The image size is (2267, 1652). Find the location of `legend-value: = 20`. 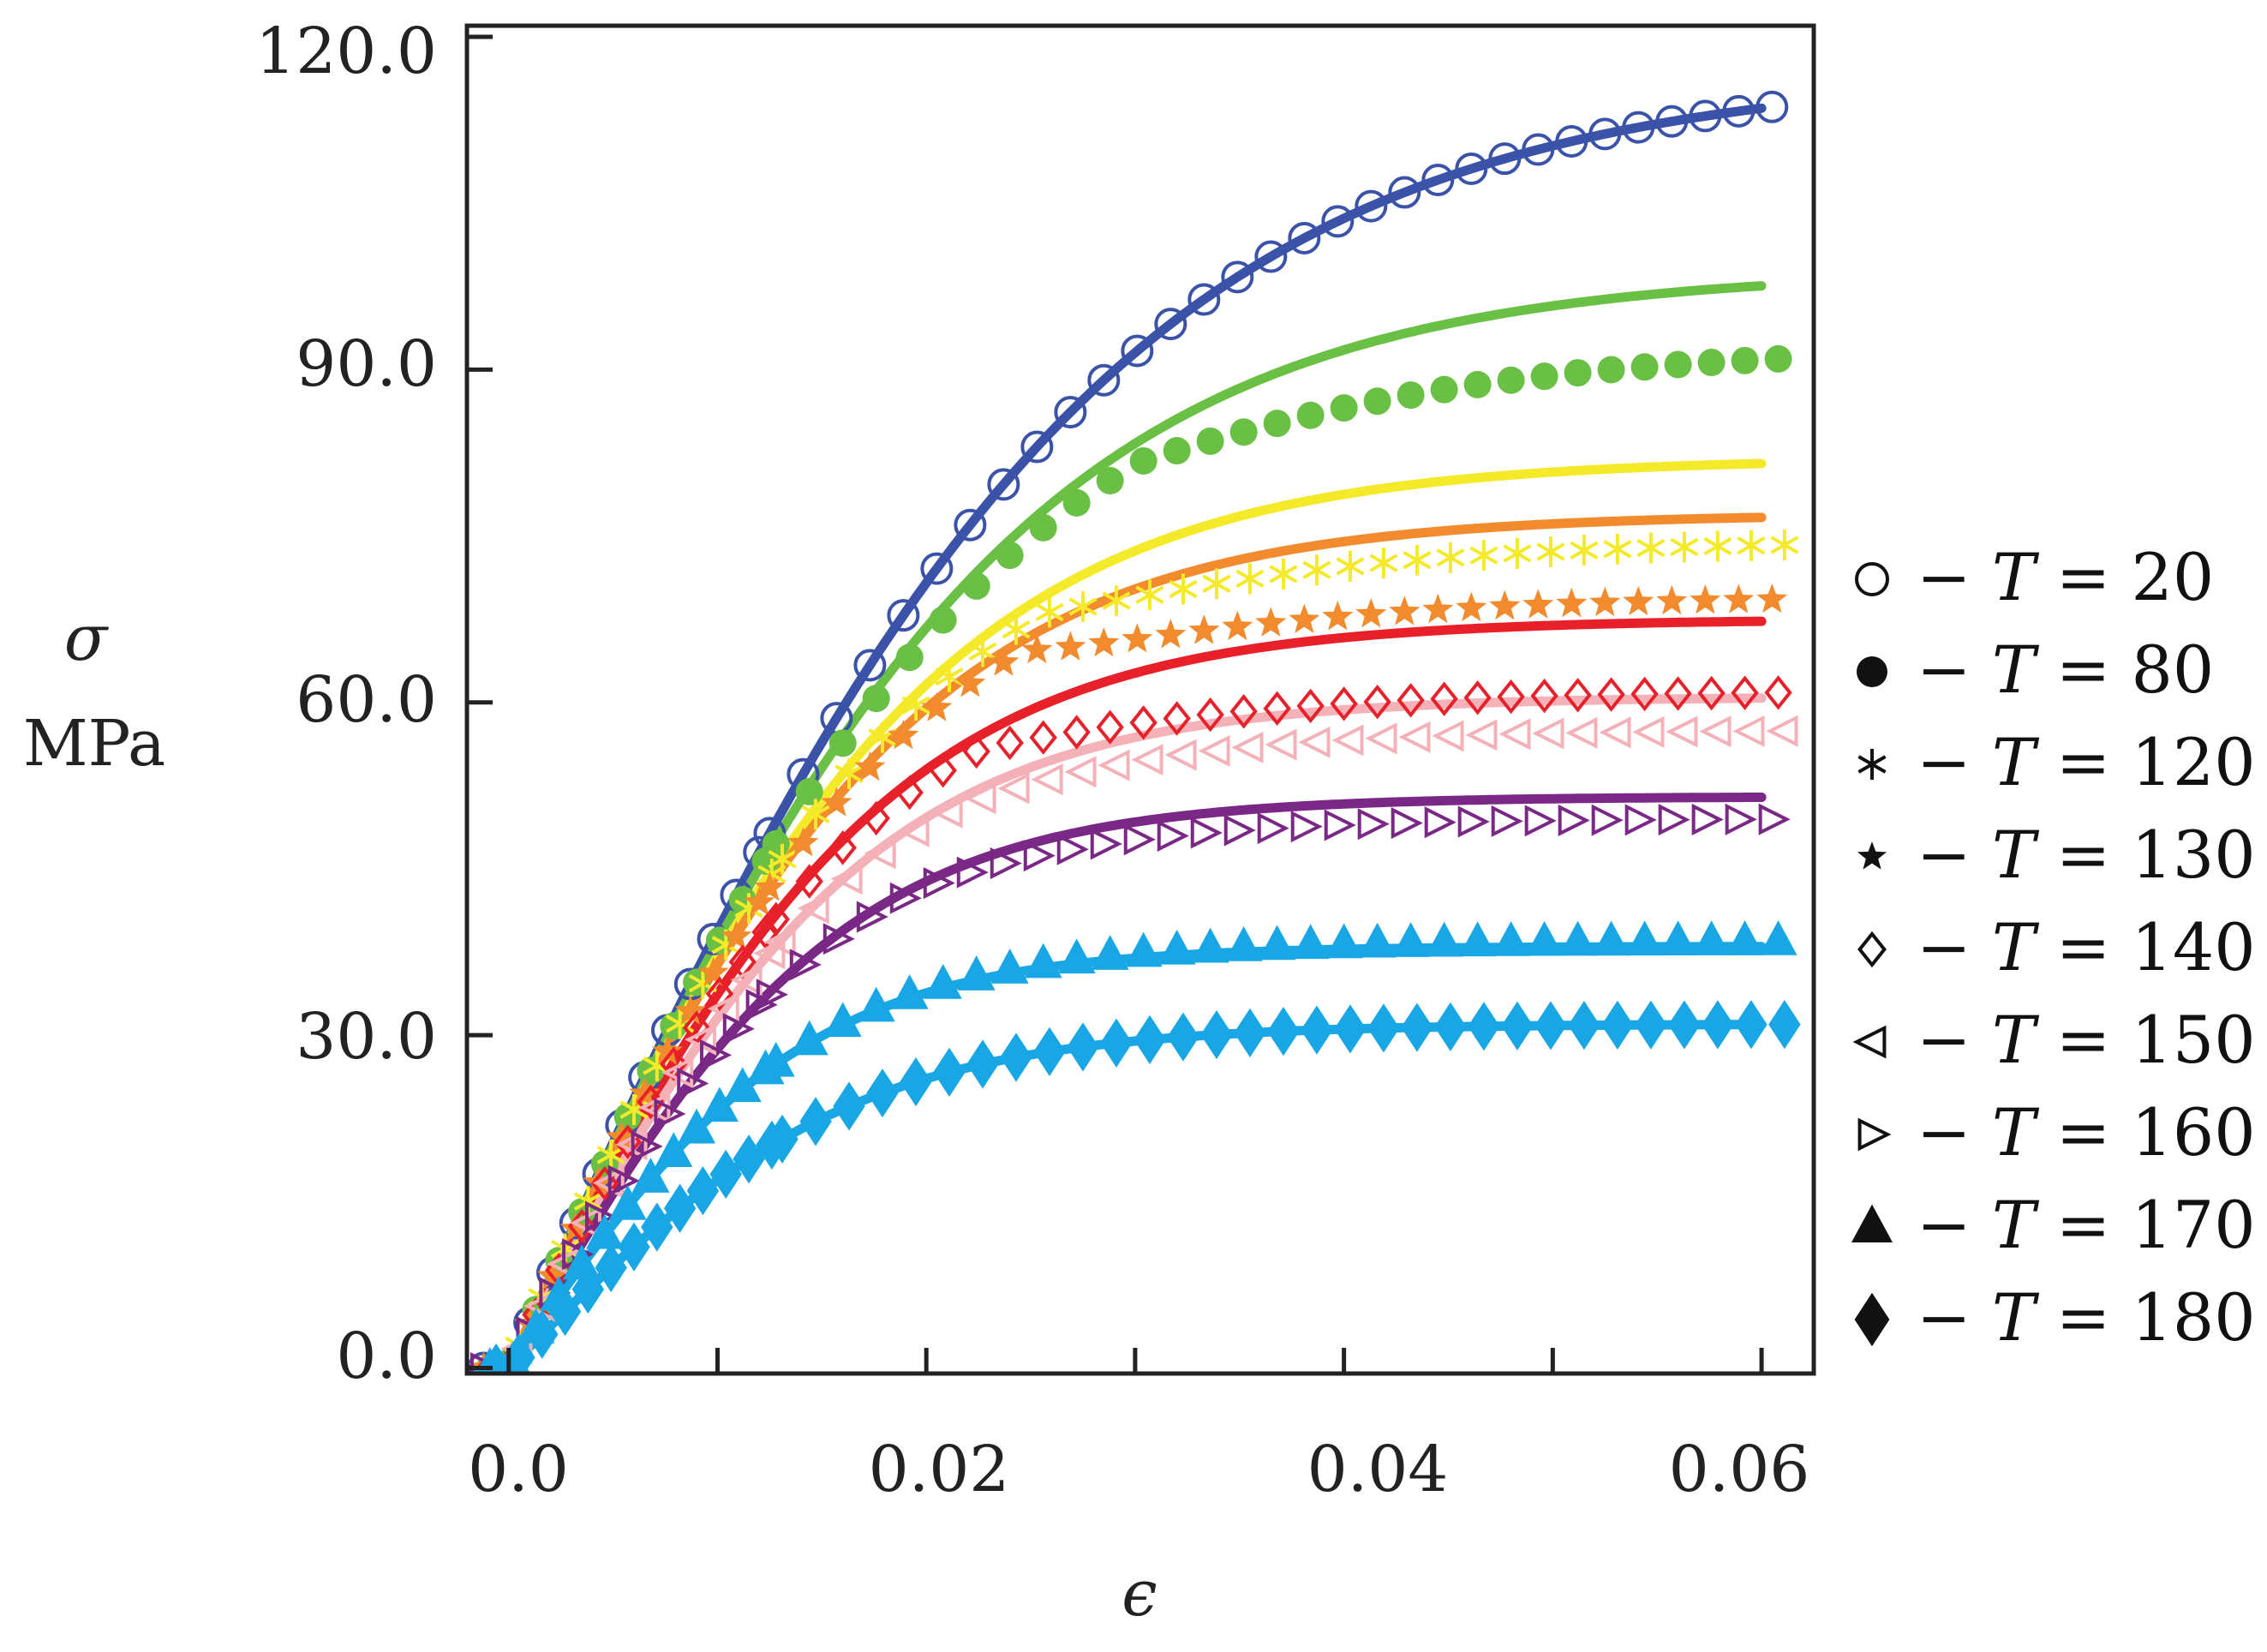

legend-value: = 20 is located at coordinates (2125, 577).